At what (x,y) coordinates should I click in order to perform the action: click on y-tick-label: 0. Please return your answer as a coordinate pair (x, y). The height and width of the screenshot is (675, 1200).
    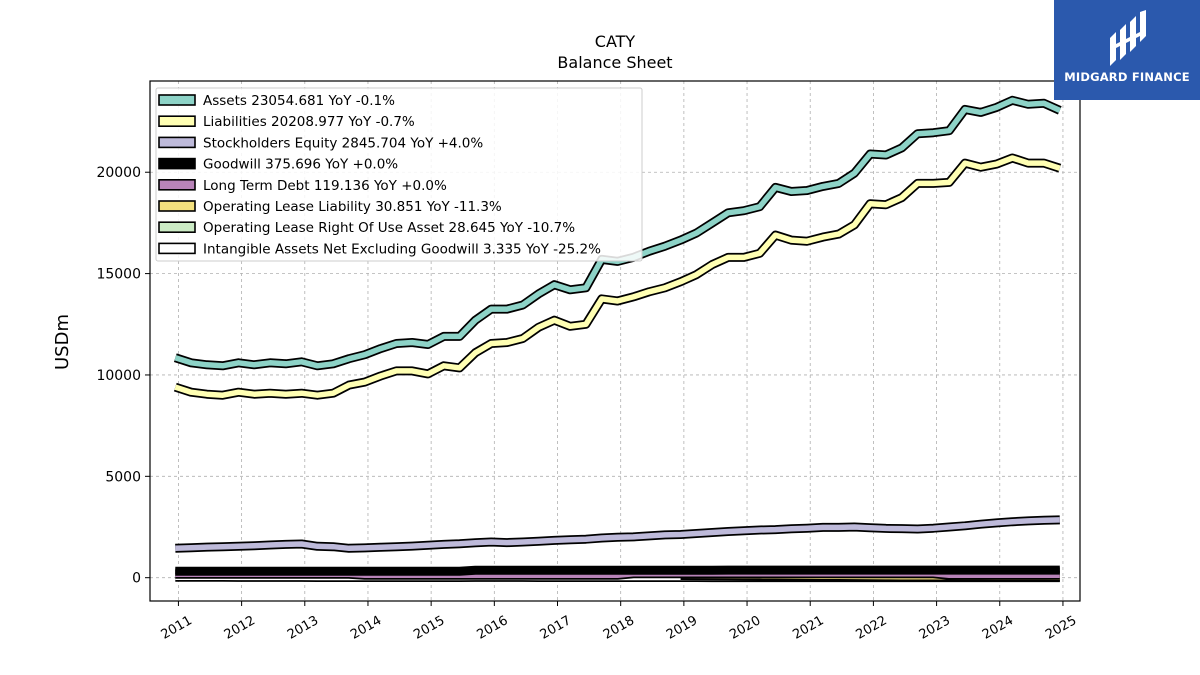
    Looking at the image, I should click on (136, 579).